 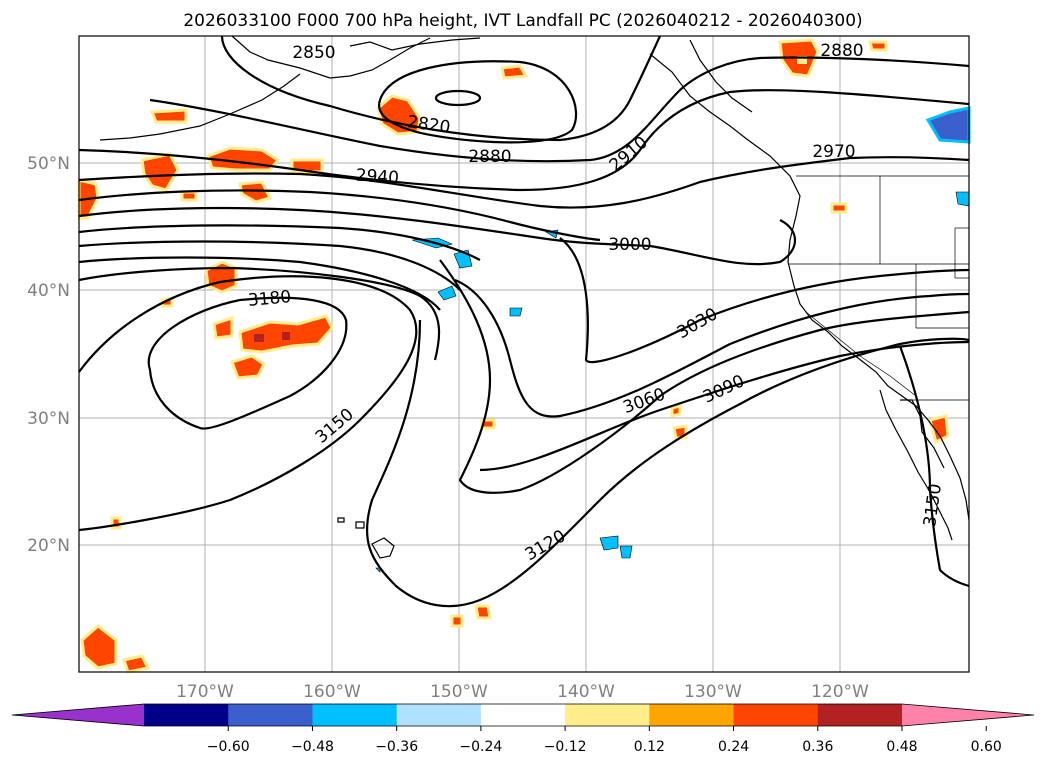 I want to click on borders, so click(x=878, y=288).